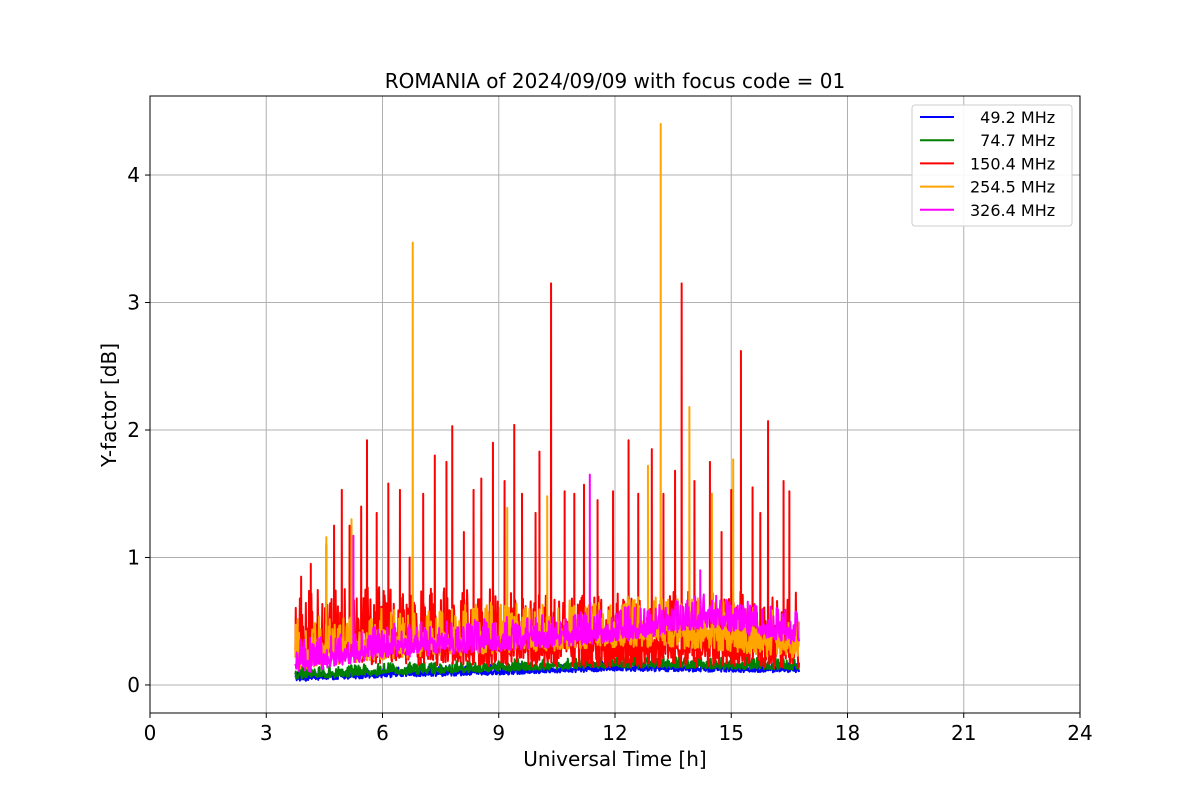 The height and width of the screenshot is (800, 1200). Describe the element at coordinates (614, 759) in the screenshot. I see `x-axis-label: Universal Time [h]` at that location.